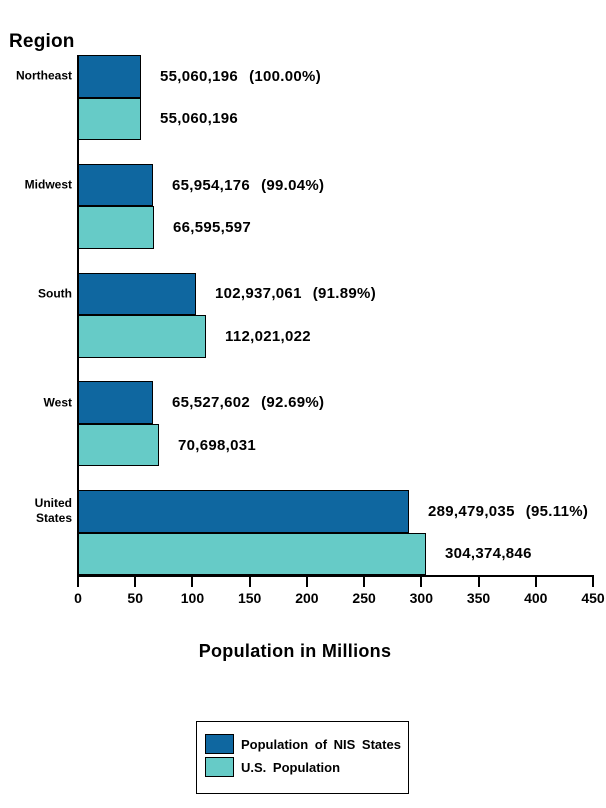 Image resolution: width=606 pixels, height=808 pixels. I want to click on value-text: 66,595,597, so click(212, 227).